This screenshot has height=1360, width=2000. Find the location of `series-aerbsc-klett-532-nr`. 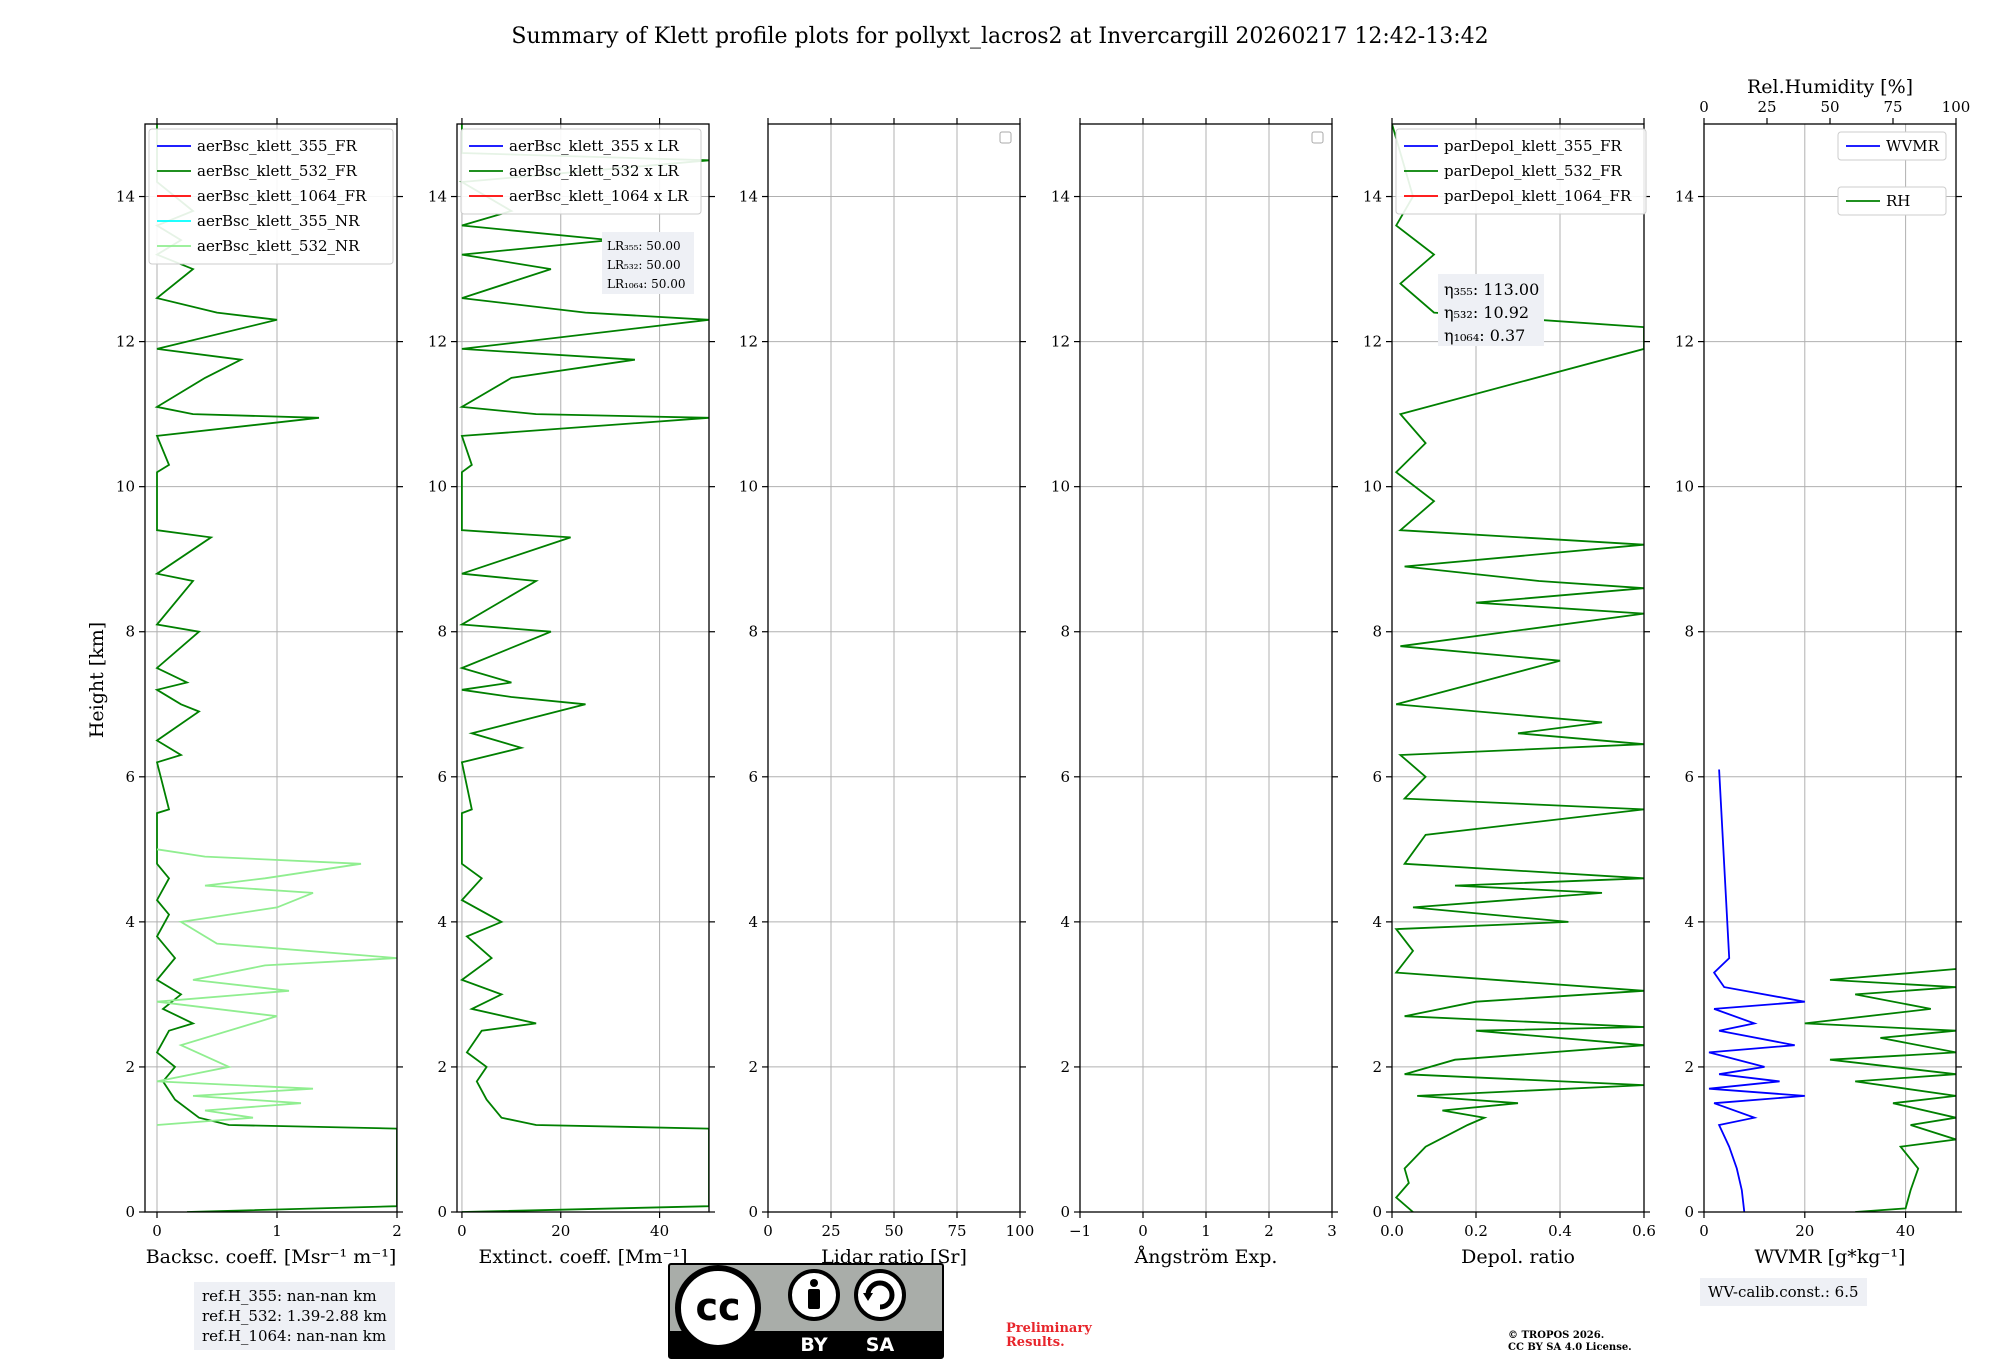

series-aerbsc-klett-532-nr is located at coordinates (276, 987).